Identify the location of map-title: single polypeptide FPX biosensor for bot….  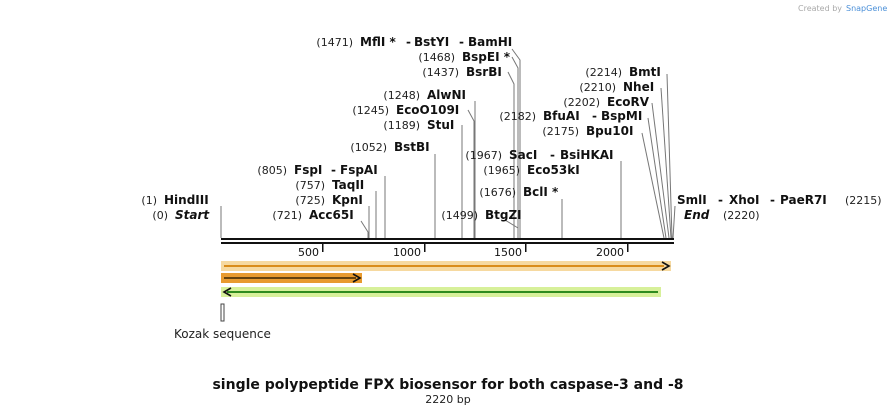
(447, 385).